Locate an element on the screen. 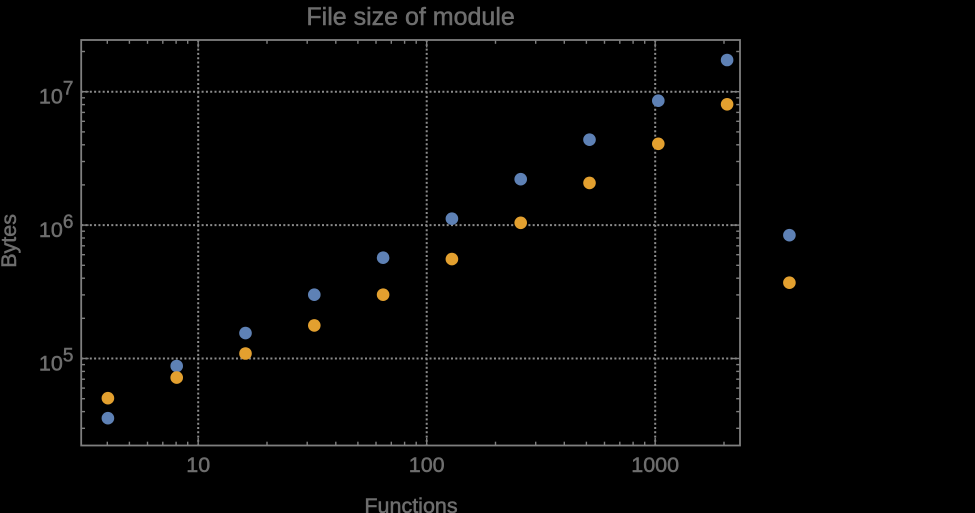  svg-text: 10 is located at coordinates (198, 465).